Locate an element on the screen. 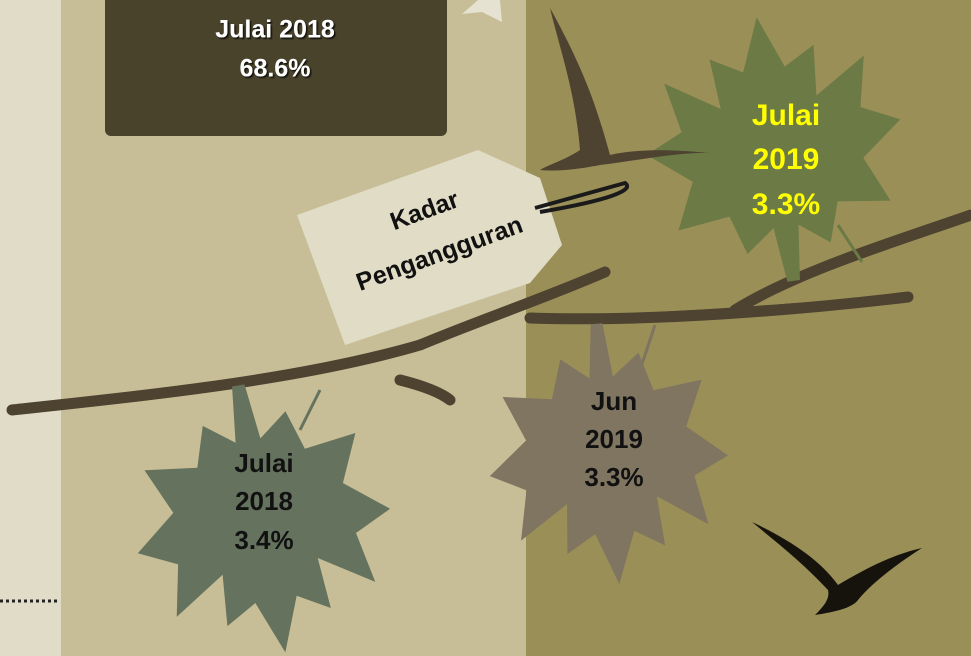 The width and height of the screenshot is (971, 656). leaf-text: Jun is located at coordinates (614, 401).